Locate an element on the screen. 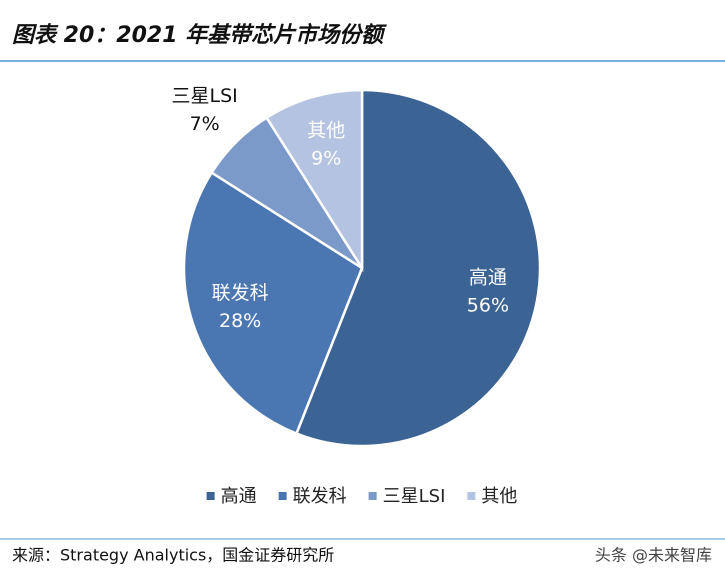 Image resolution: width=725 pixels, height=577 pixels. slice-value-label: 7% is located at coordinates (205, 124).